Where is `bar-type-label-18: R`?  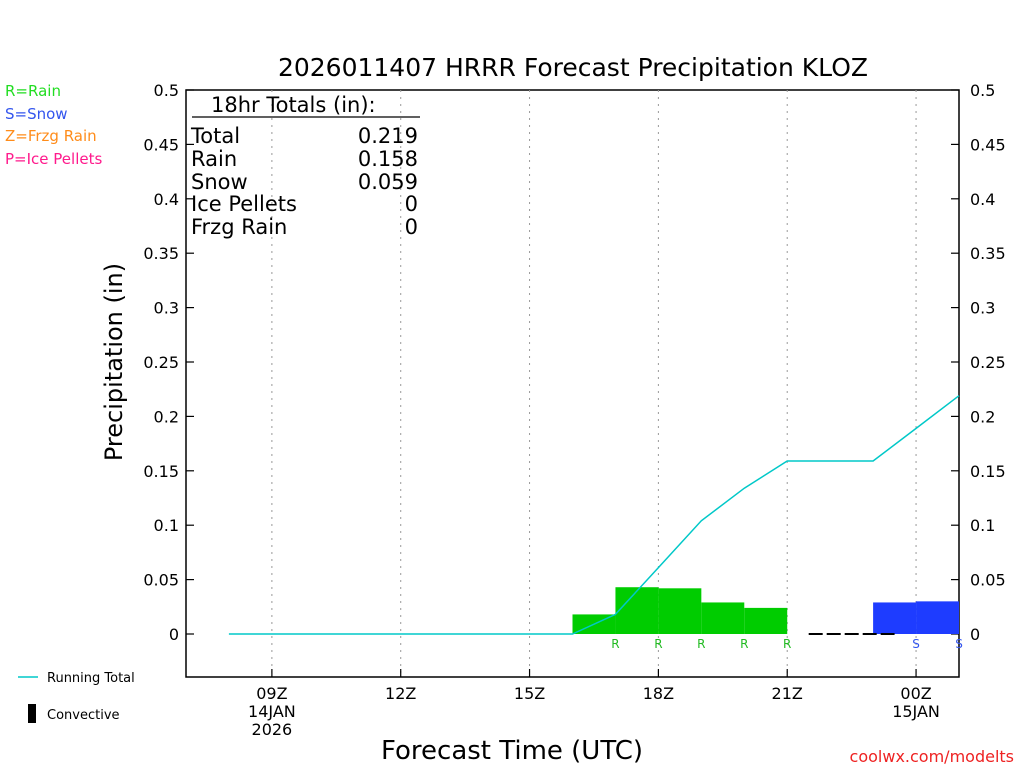 bar-type-label-18: R is located at coordinates (658, 644).